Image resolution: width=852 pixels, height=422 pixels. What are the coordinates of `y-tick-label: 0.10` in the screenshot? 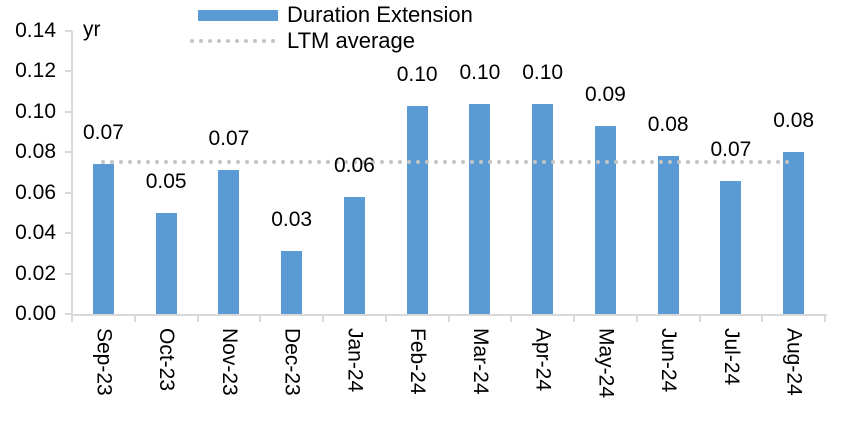 It's located at (35, 111).